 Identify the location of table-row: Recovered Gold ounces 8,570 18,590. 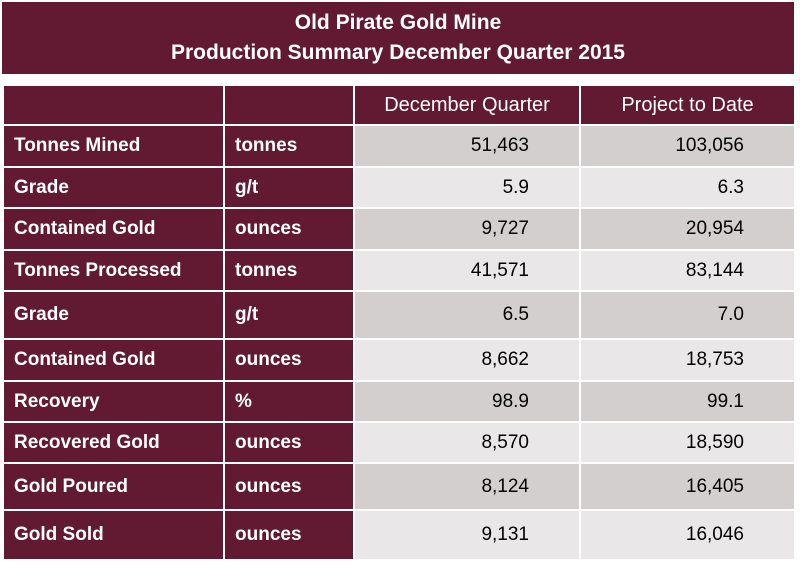
(399, 442).